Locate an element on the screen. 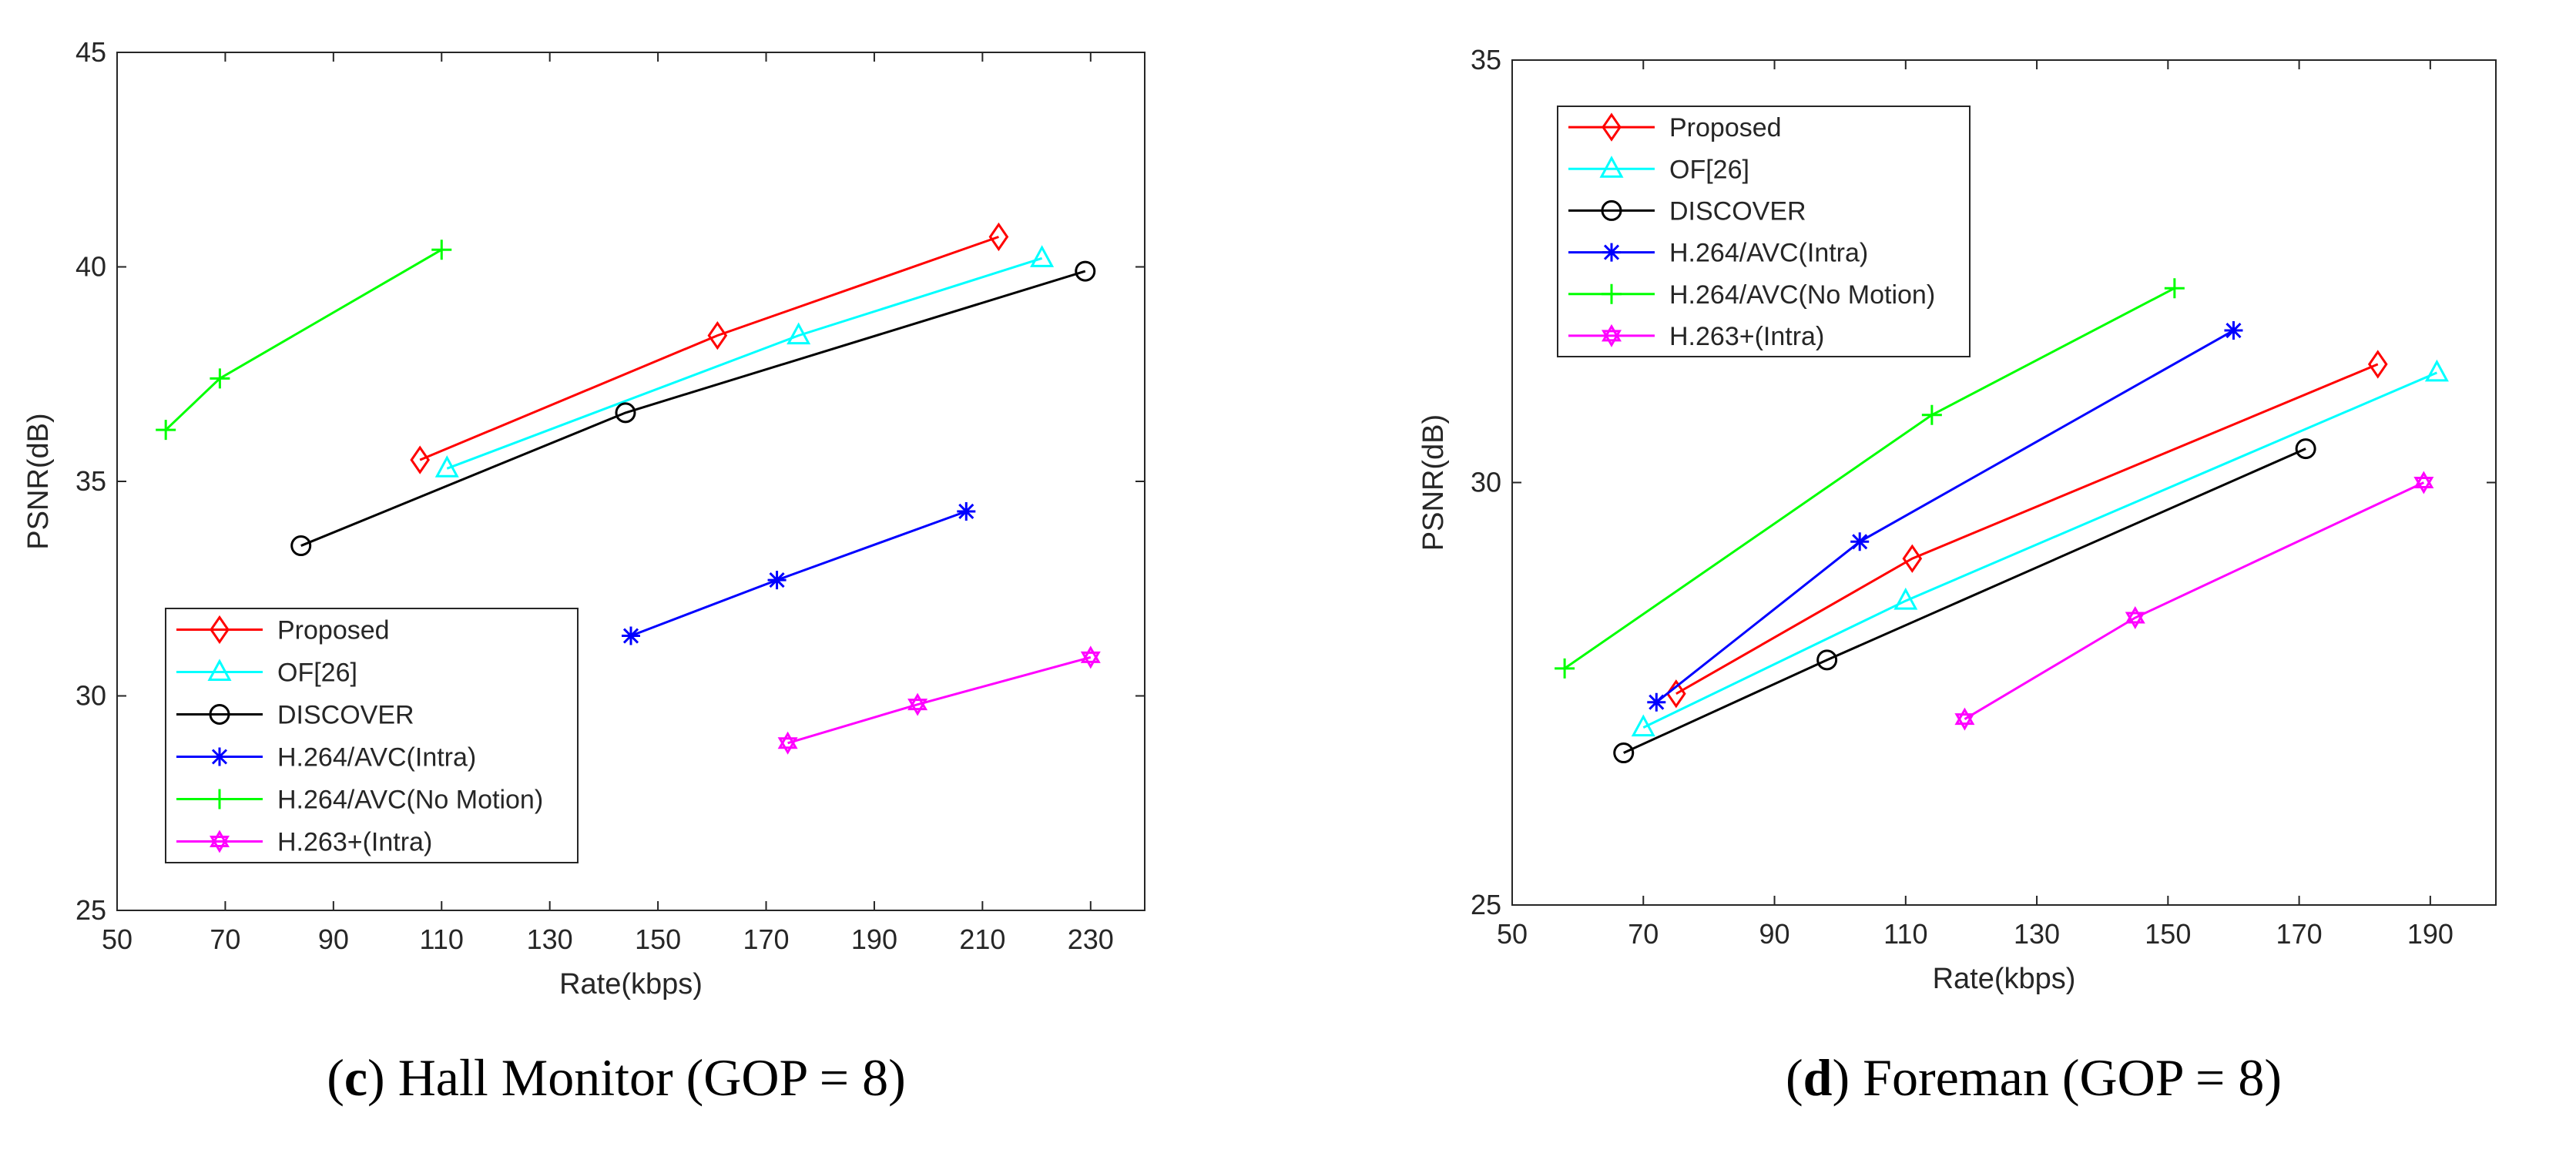 The image size is (2576, 1153). chart-d-legend-label: H.264/AVC(Intra) is located at coordinates (1768, 254).